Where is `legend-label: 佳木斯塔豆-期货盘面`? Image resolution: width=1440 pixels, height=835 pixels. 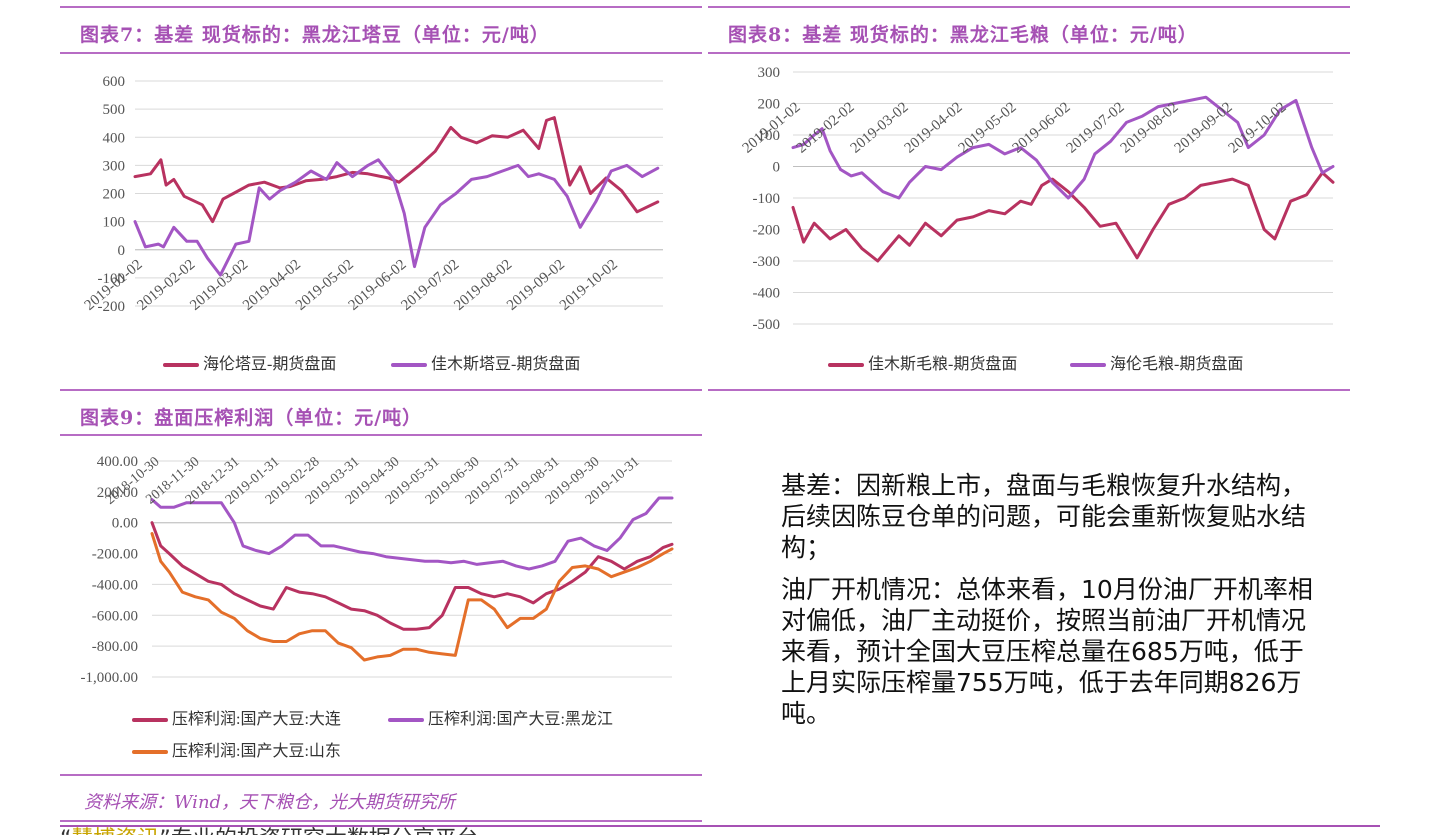 legend-label: 佳木斯塔豆-期货盘面 is located at coordinates (506, 364).